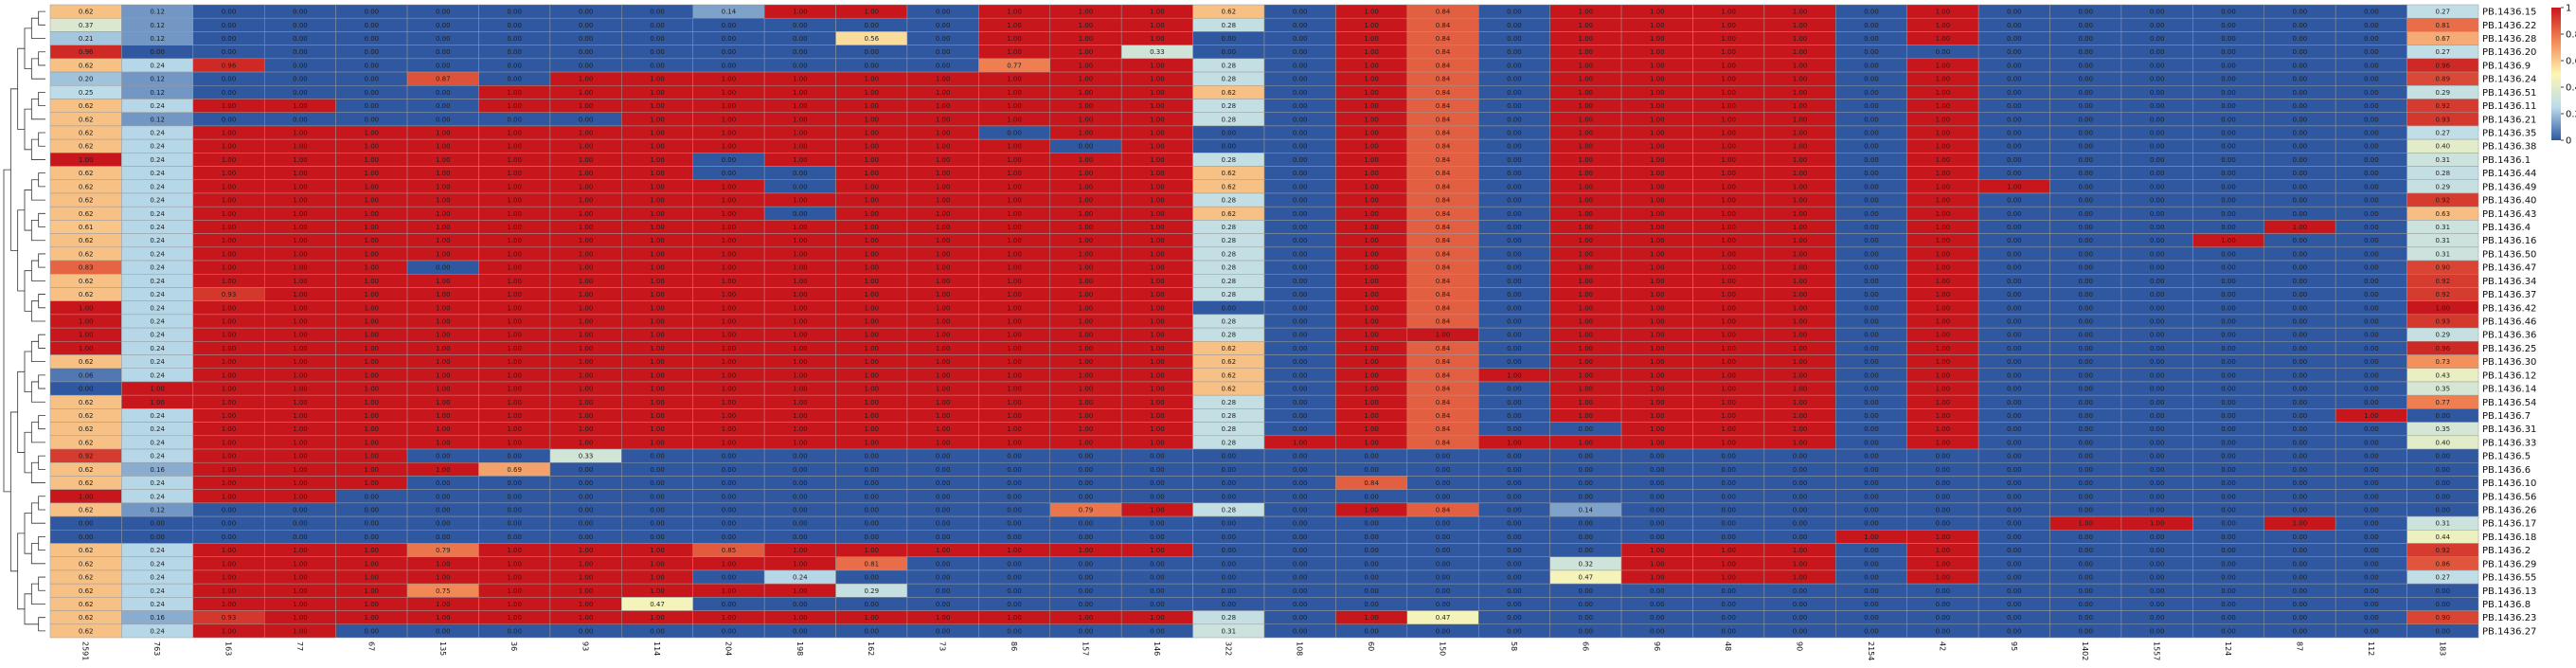 This screenshot has height=668, width=2576. Describe the element at coordinates (2442, 25) in the screenshot. I see `cell-value-label: 0.81` at that location.